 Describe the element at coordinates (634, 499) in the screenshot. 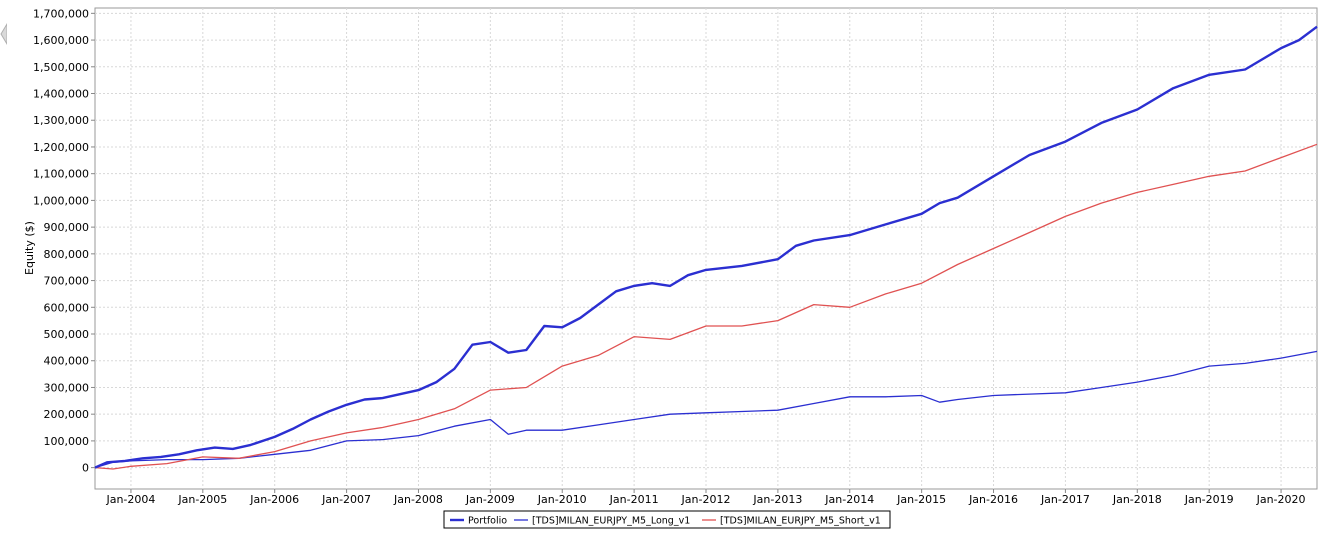

I see `x-tick-label: Jan-2011` at that location.